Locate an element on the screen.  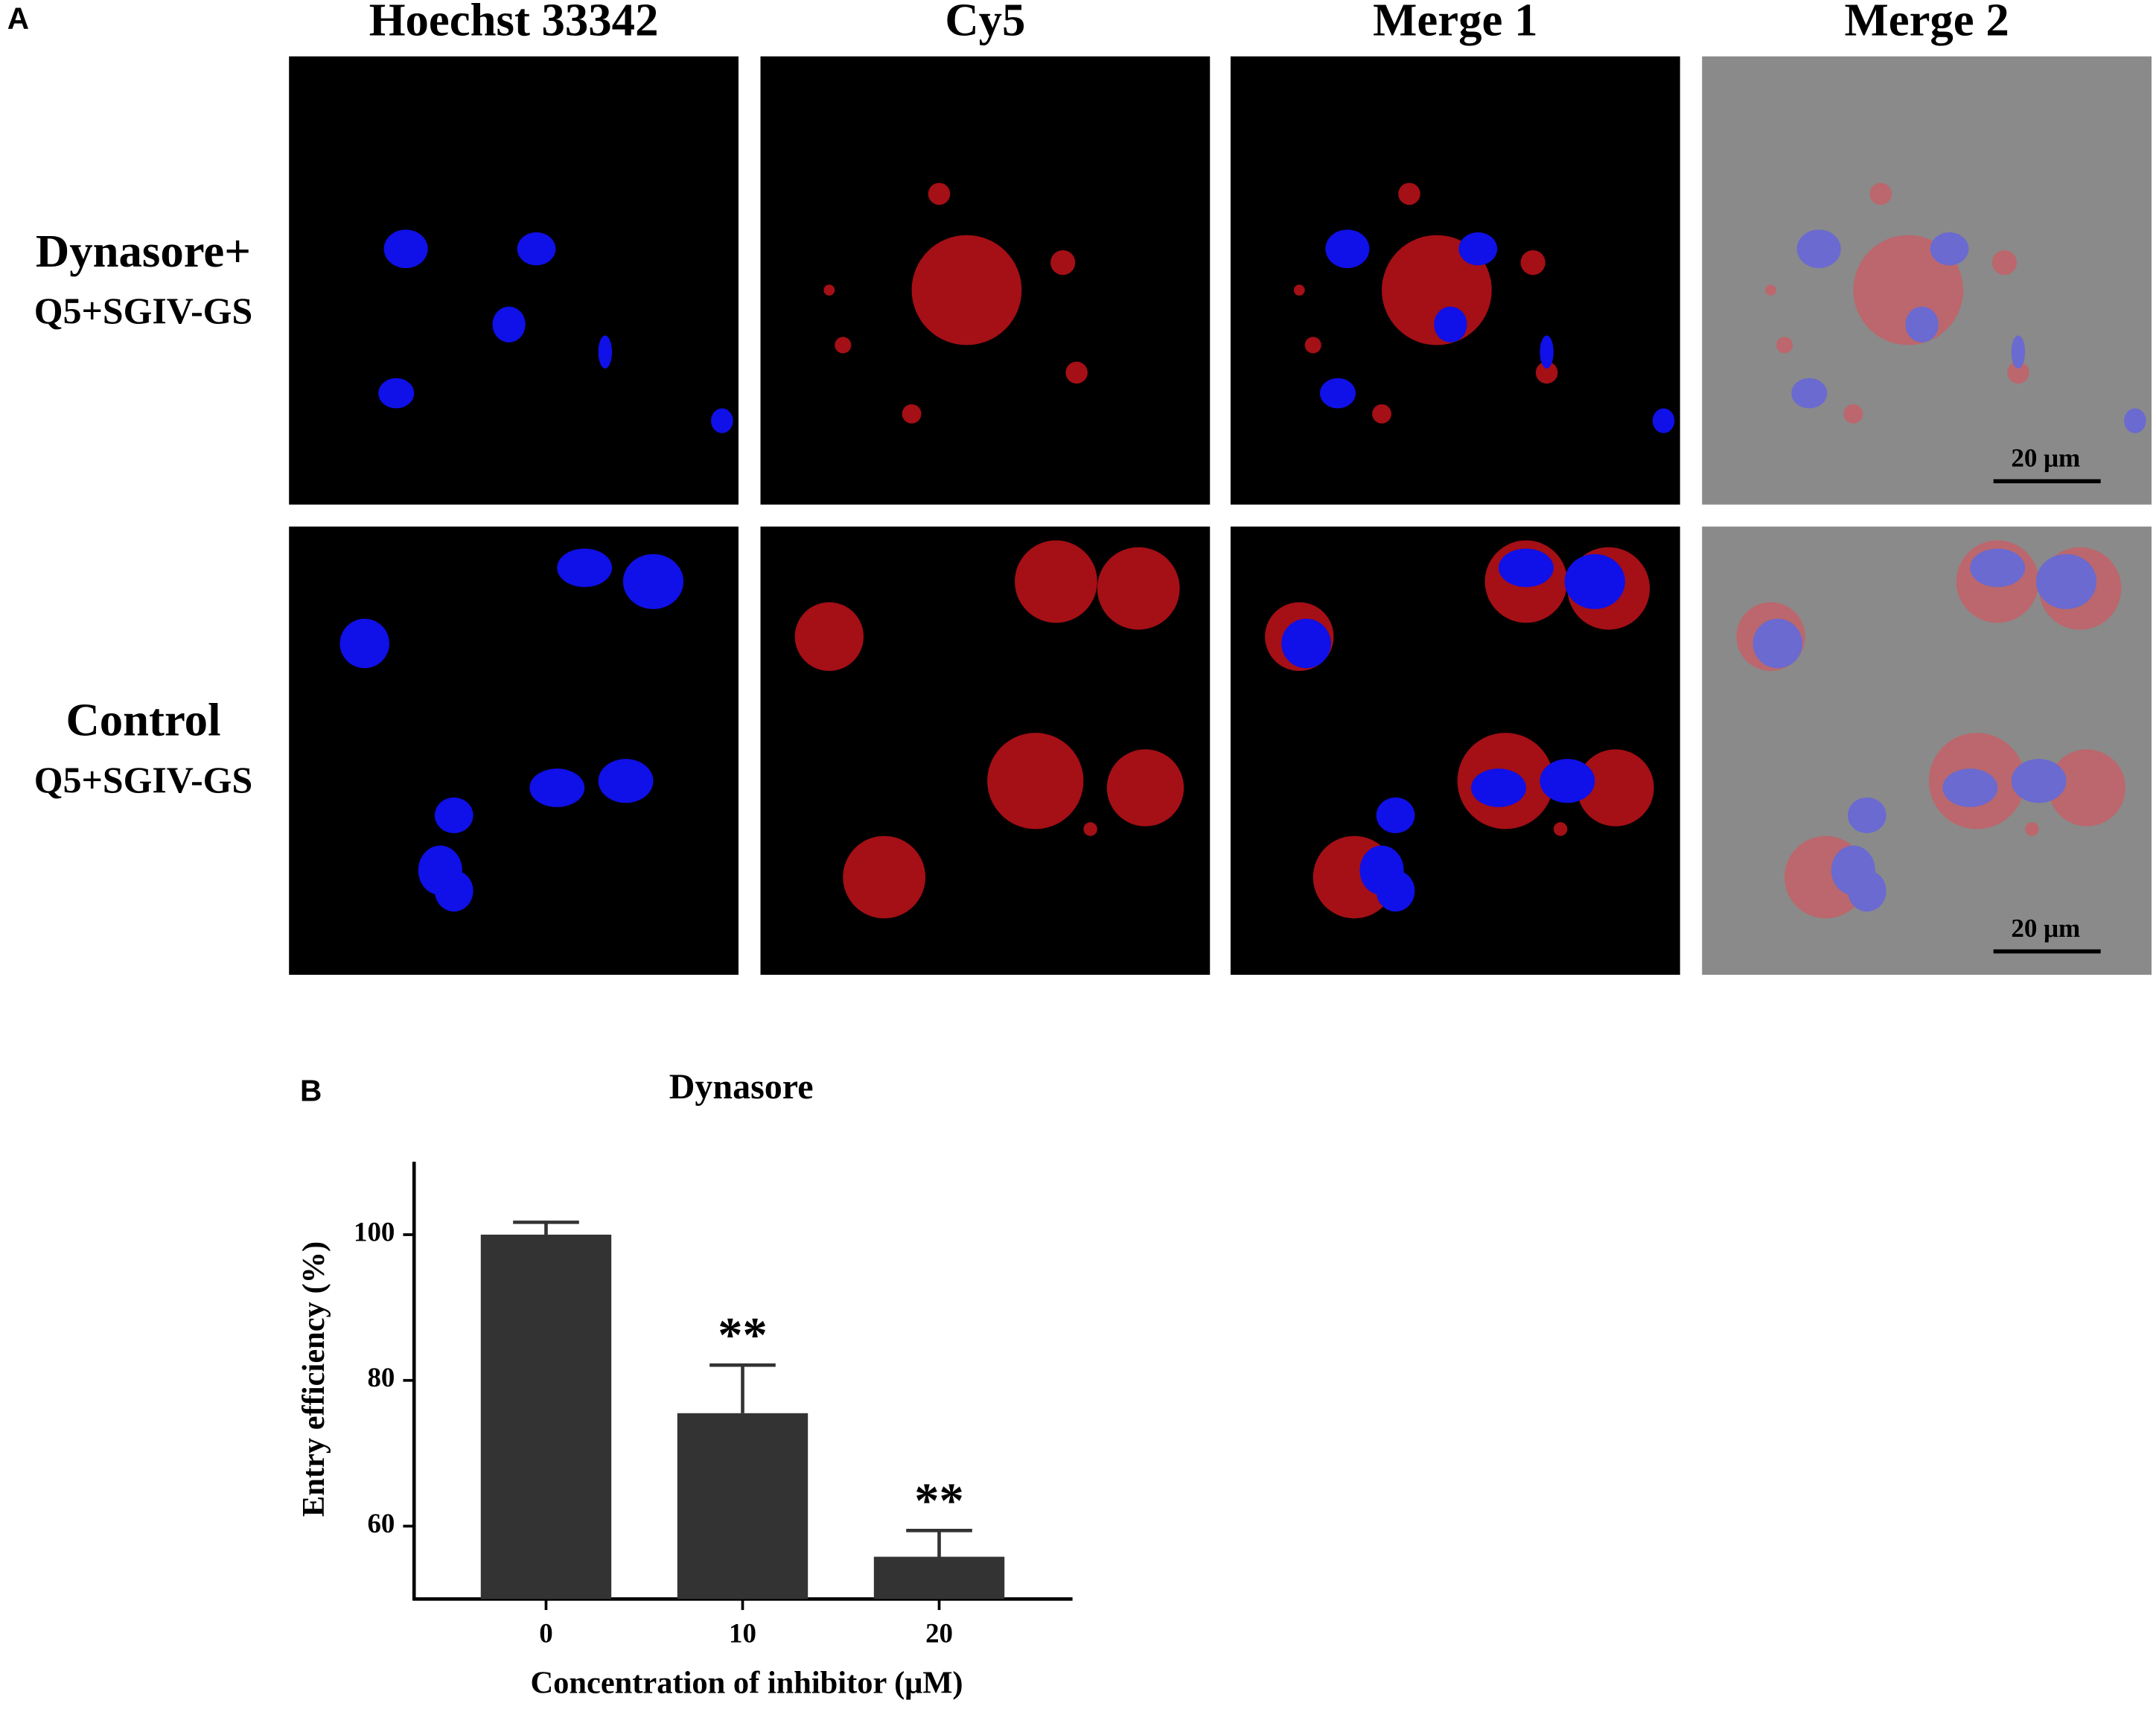
x-axis-label: Concentration of inhibitor (μM) is located at coordinates (747, 1682).